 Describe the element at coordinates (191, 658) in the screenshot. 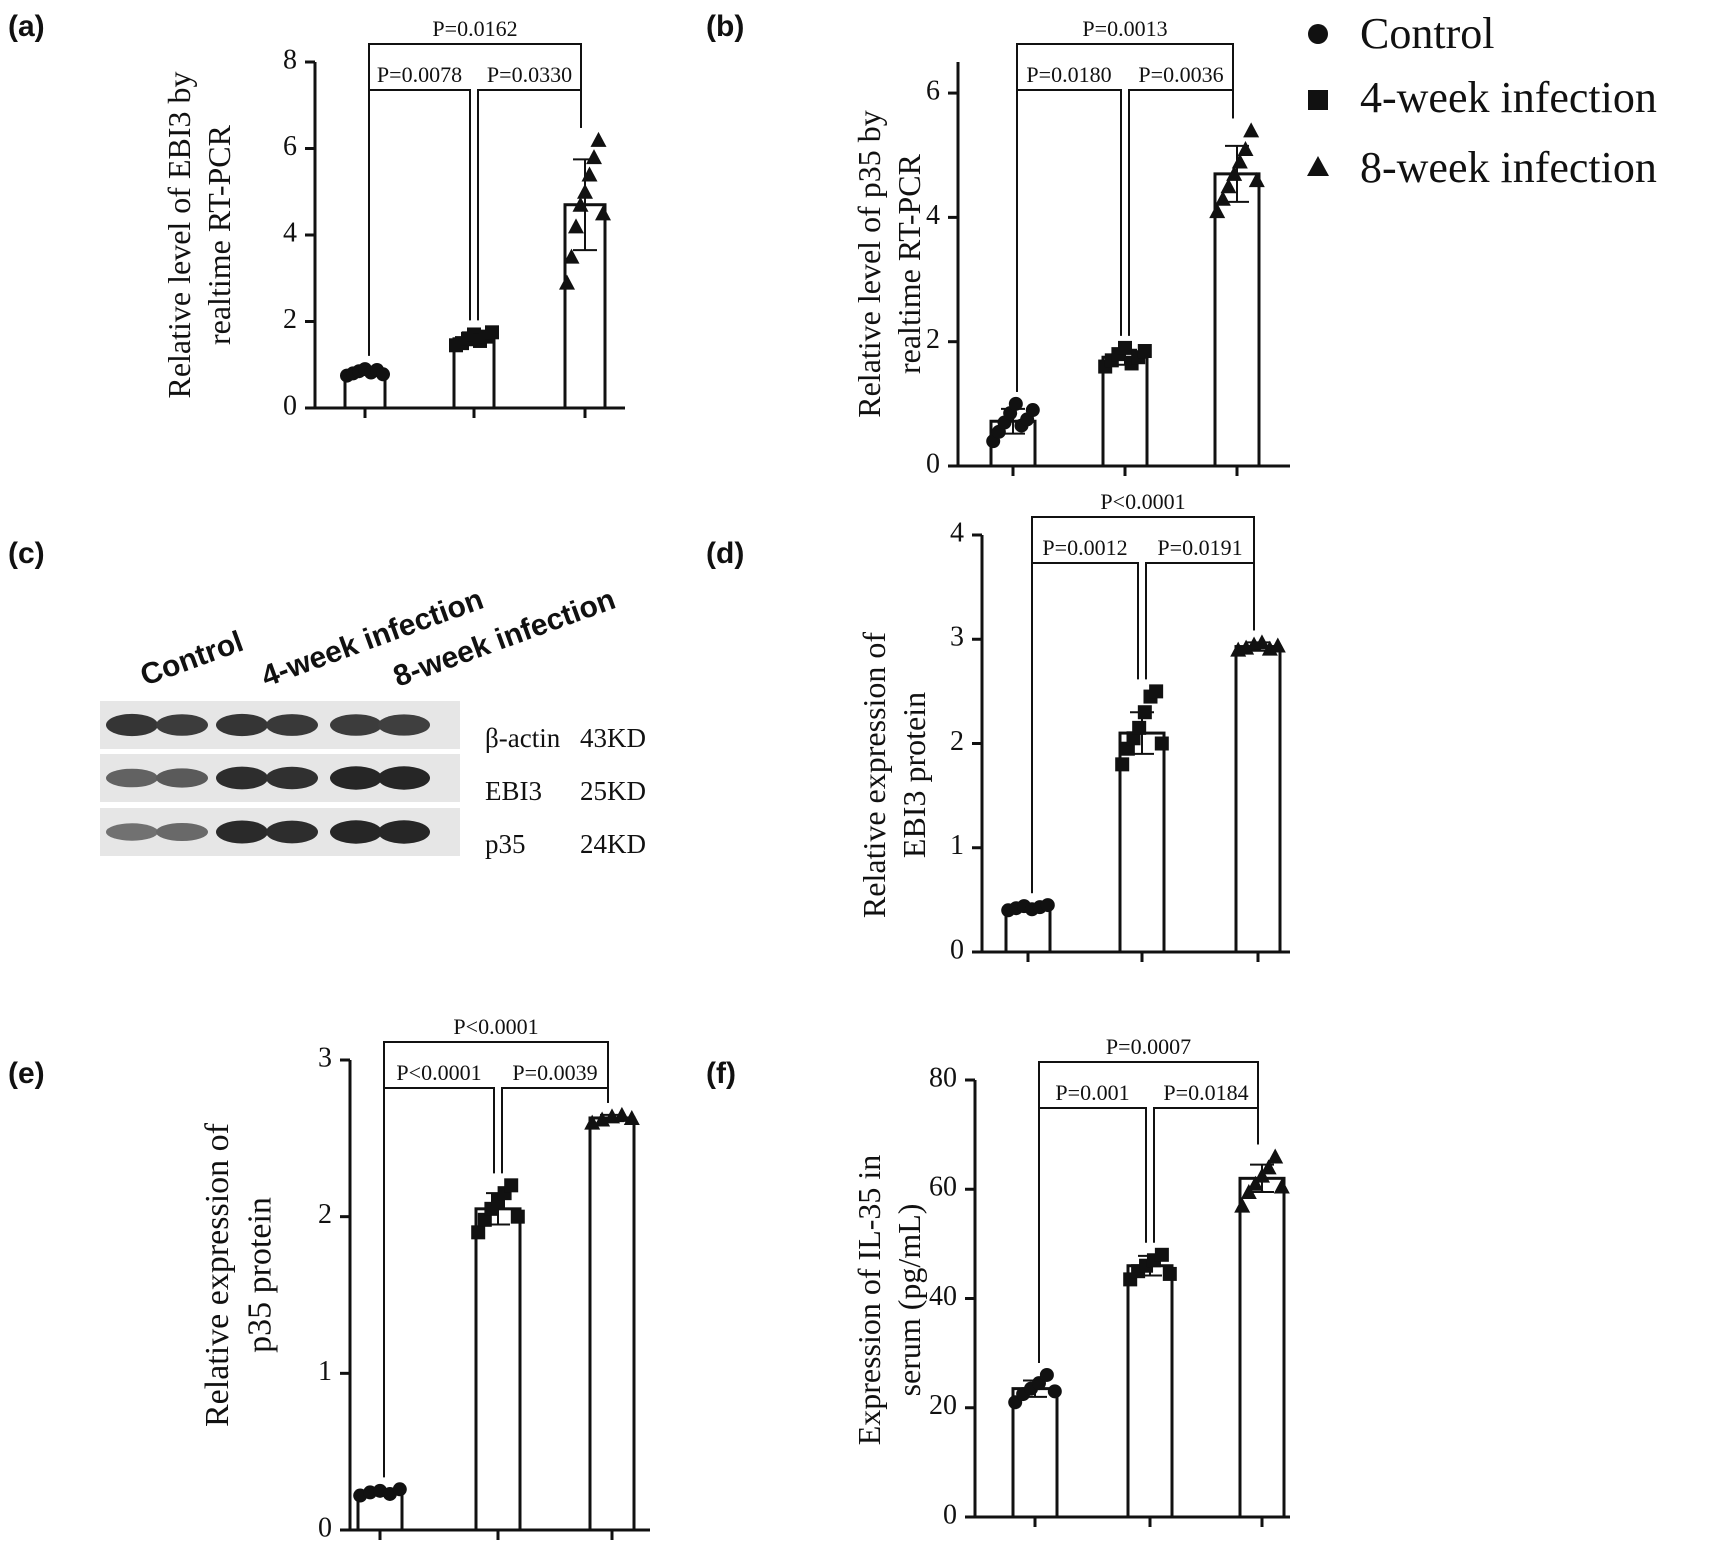

I see `blot-group-label-control: Control` at that location.